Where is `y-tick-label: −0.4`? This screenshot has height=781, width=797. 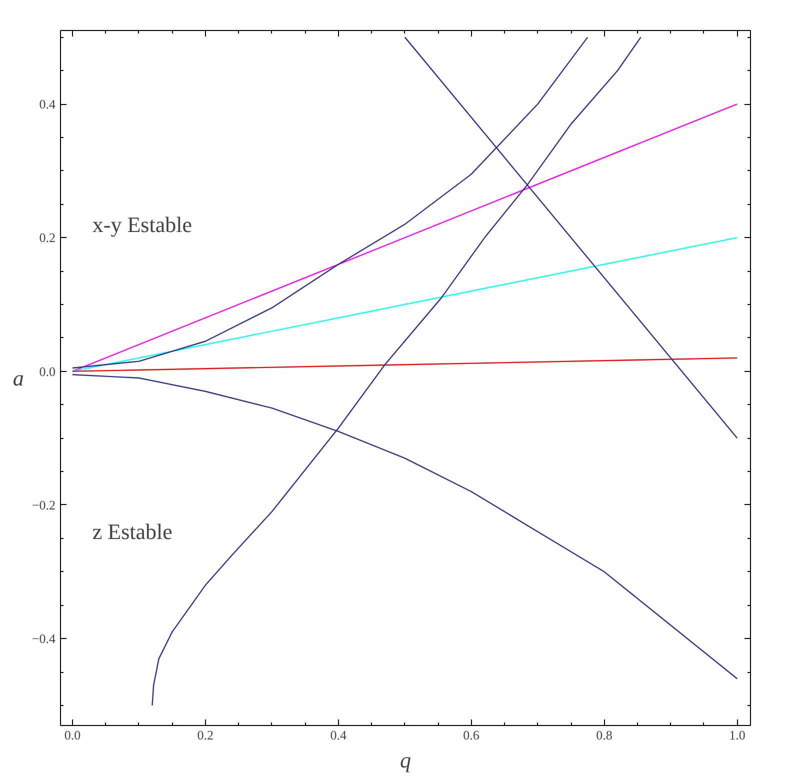
y-tick-label: −0.4 is located at coordinates (44, 638).